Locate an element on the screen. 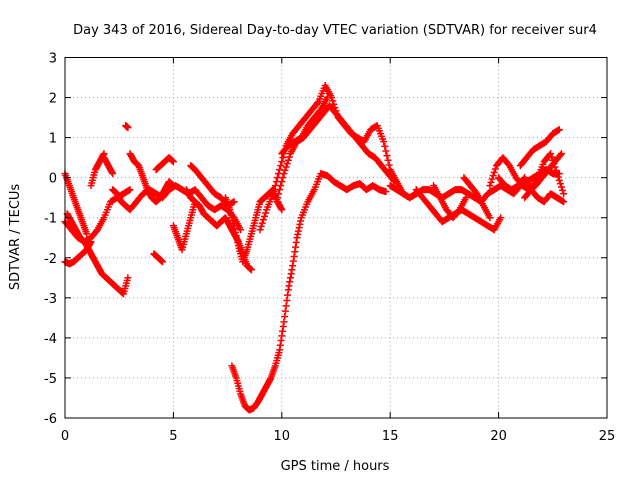 The image size is (640, 480). series-track-f is located at coordinates (108, 166).